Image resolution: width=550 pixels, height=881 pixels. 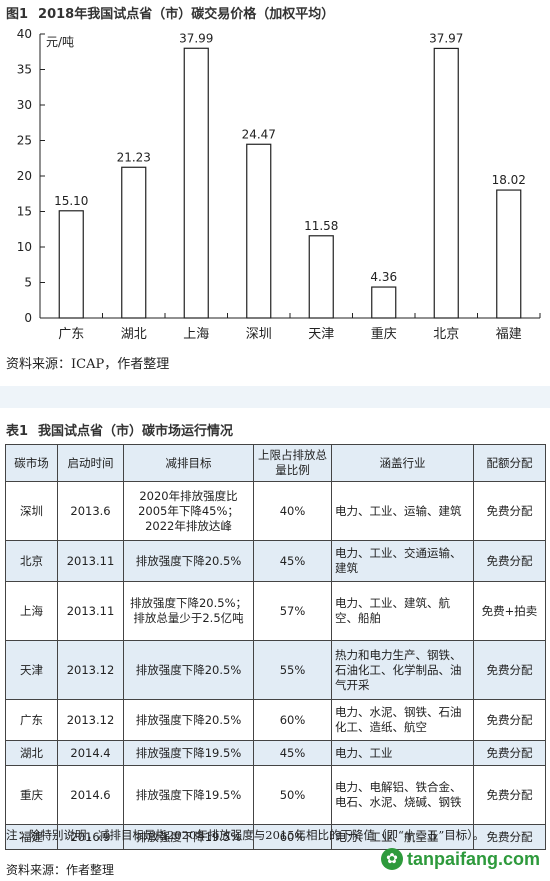 I want to click on cell-start-date: 2014.6, so click(x=90, y=795).